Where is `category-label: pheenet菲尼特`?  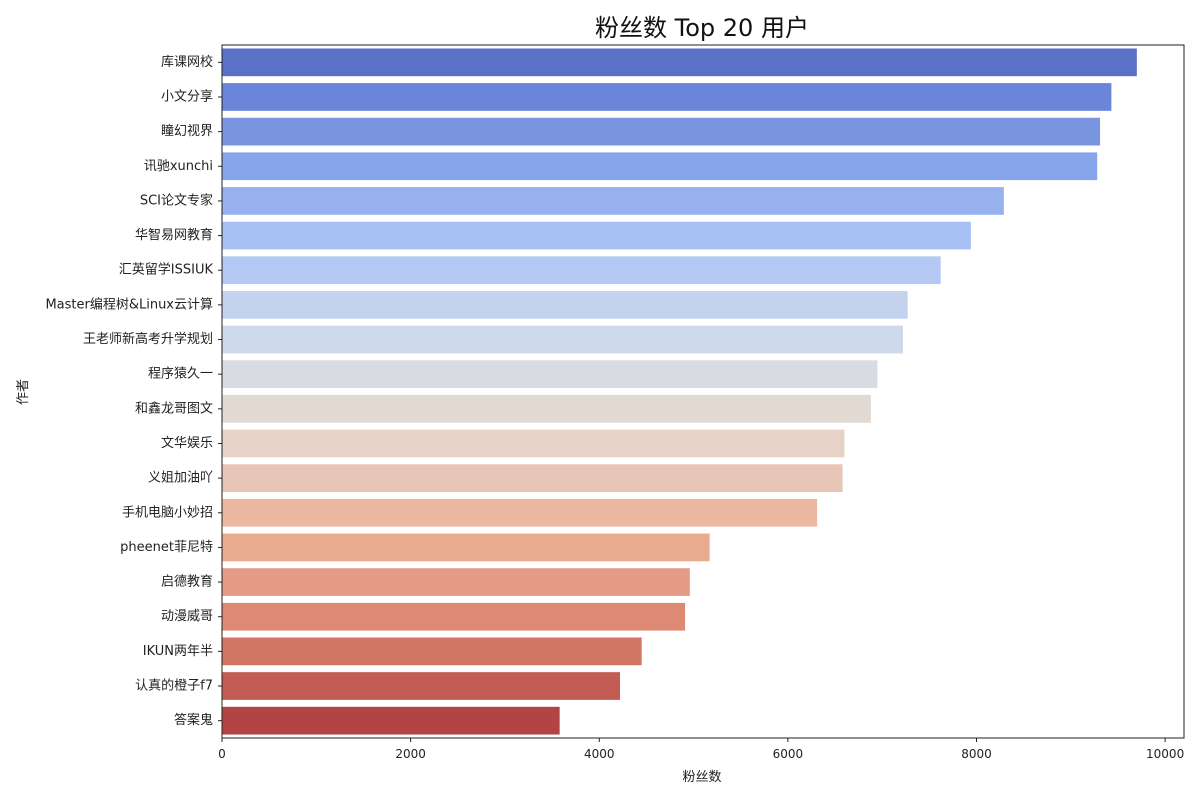 category-label: pheenet菲尼特 is located at coordinates (166, 547).